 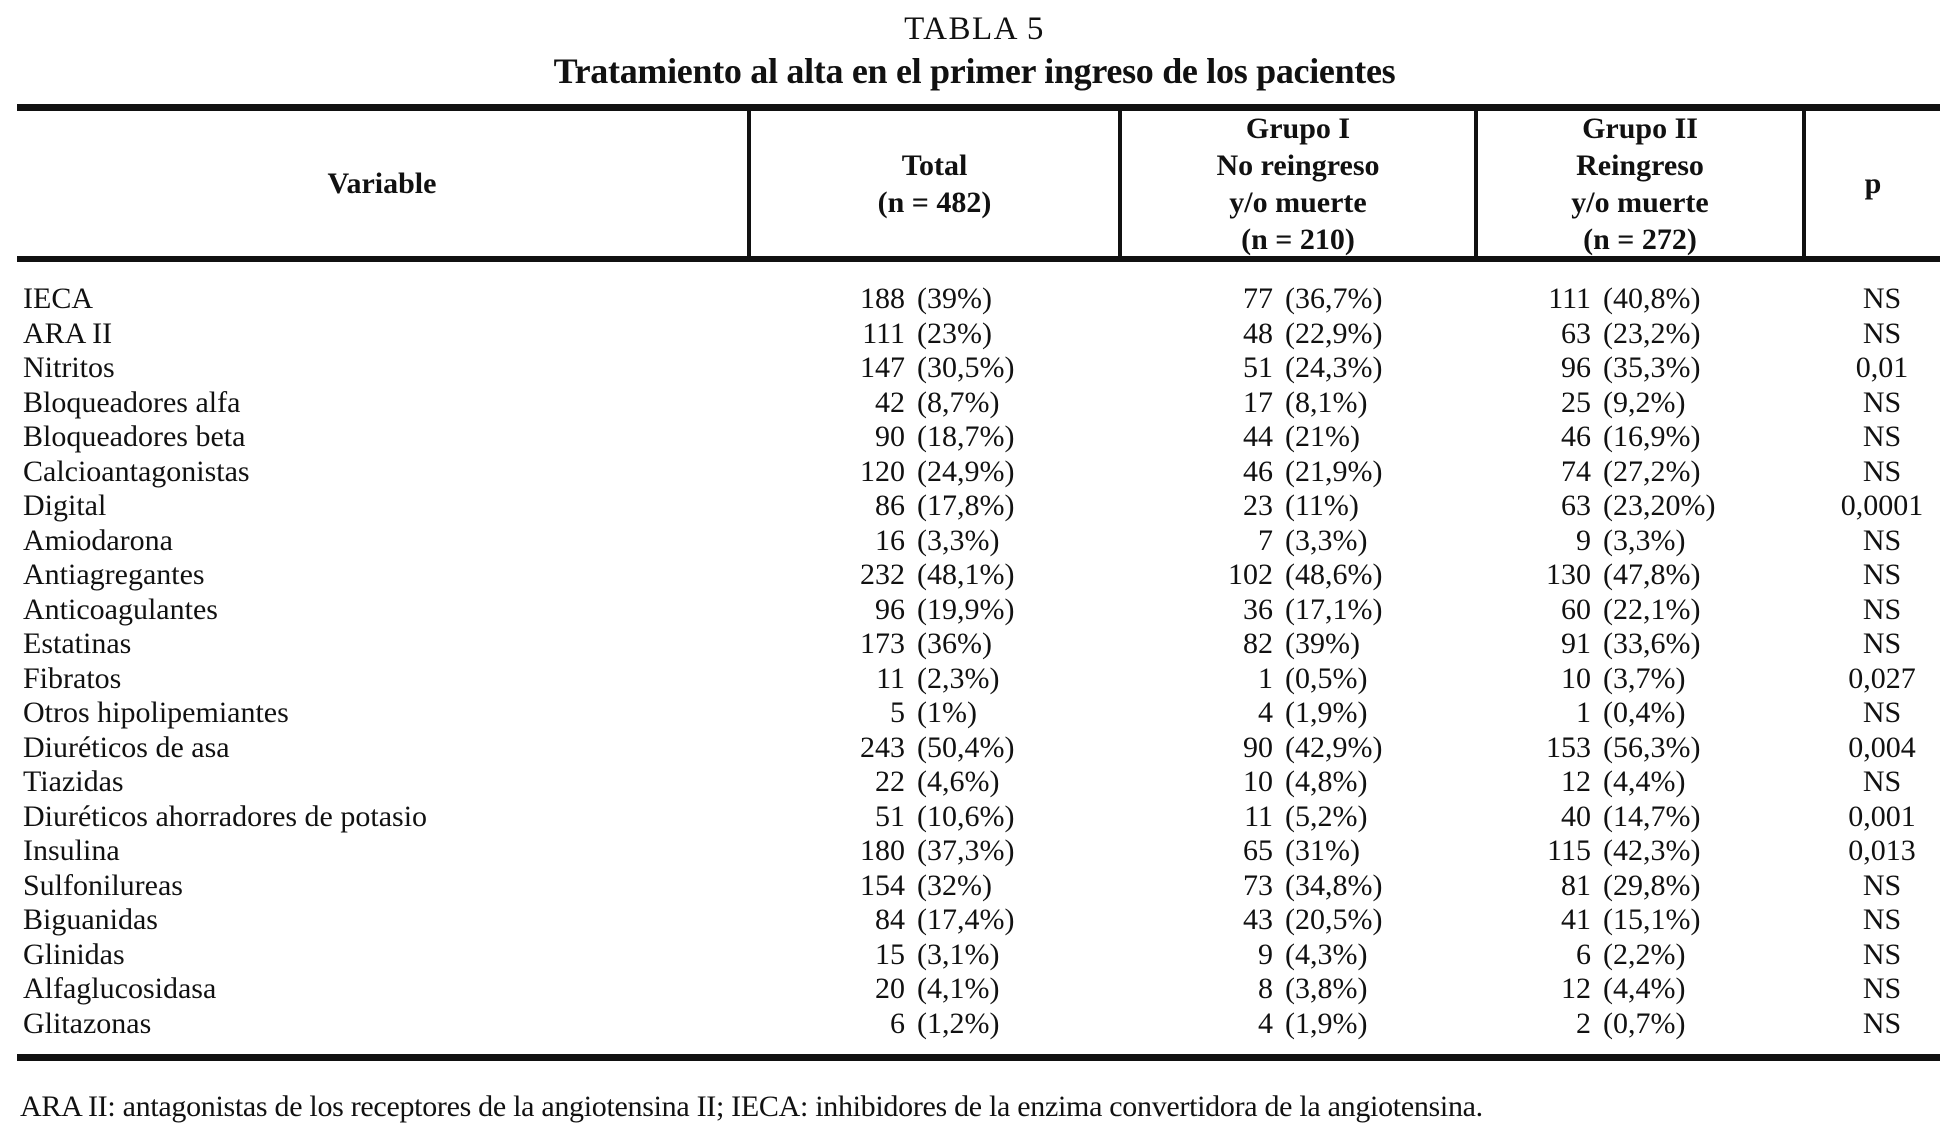 What do you see at coordinates (890, 678) in the screenshot?
I see `total-count: 11` at bounding box center [890, 678].